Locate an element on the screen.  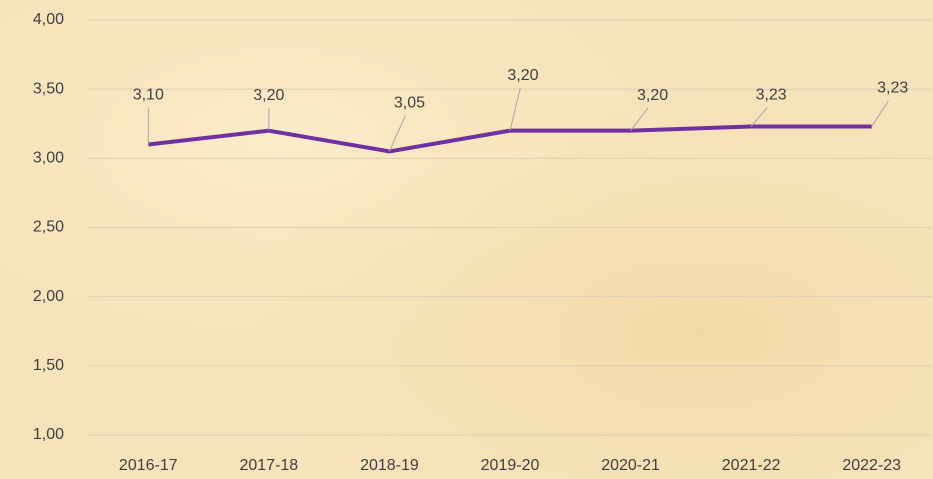
y-tick-label: 4,00 is located at coordinates (48, 19).